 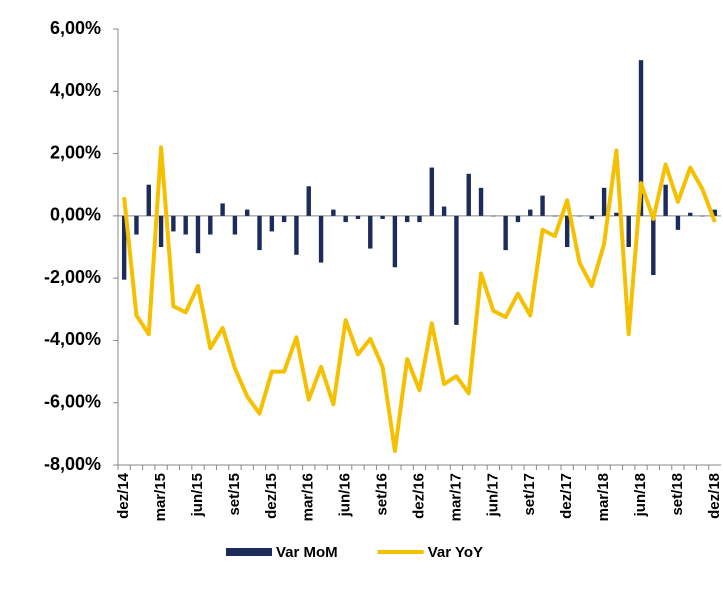 What do you see at coordinates (271, 496) in the screenshot?
I see `x-tick-label: dez/15` at bounding box center [271, 496].